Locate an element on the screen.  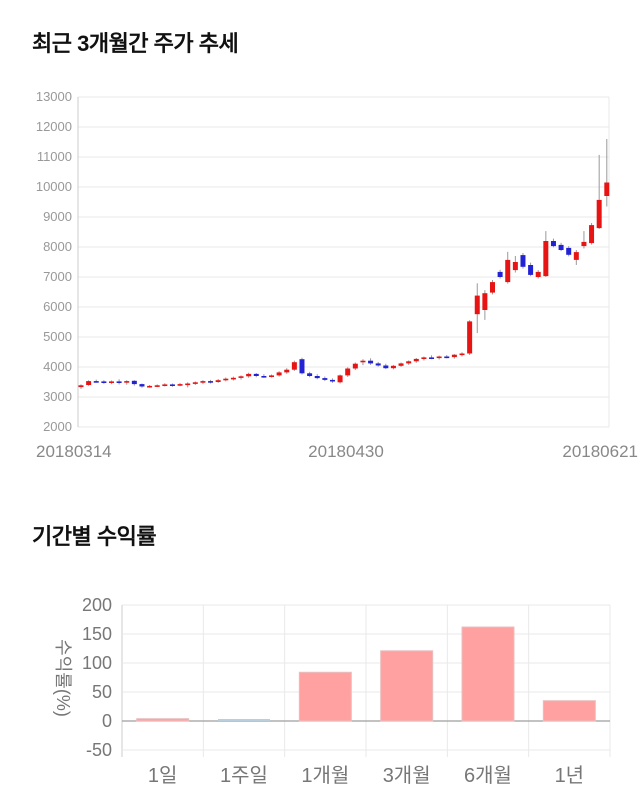
y-tick-label: 6000 is located at coordinates (57, 306).